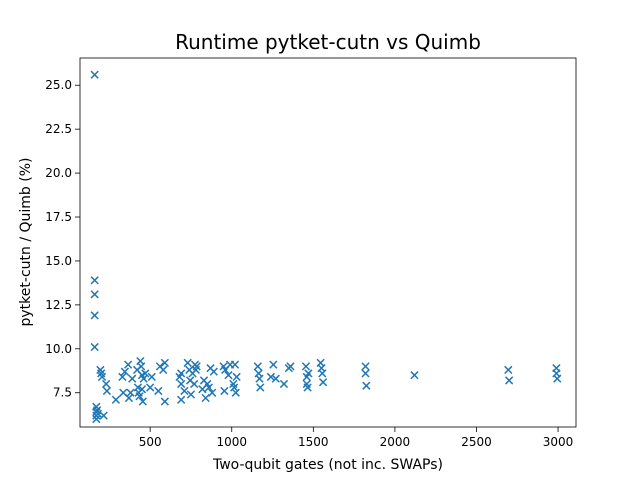 This screenshot has height=480, width=640. What do you see at coordinates (328, 42) in the screenshot?
I see `chart-title: Runtime pytket-cutn vs Quimb` at bounding box center [328, 42].